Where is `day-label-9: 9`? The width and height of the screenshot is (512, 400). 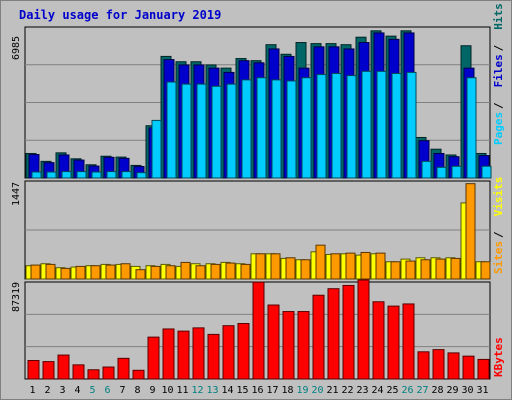 day-label-9: 9 is located at coordinates (152, 390).